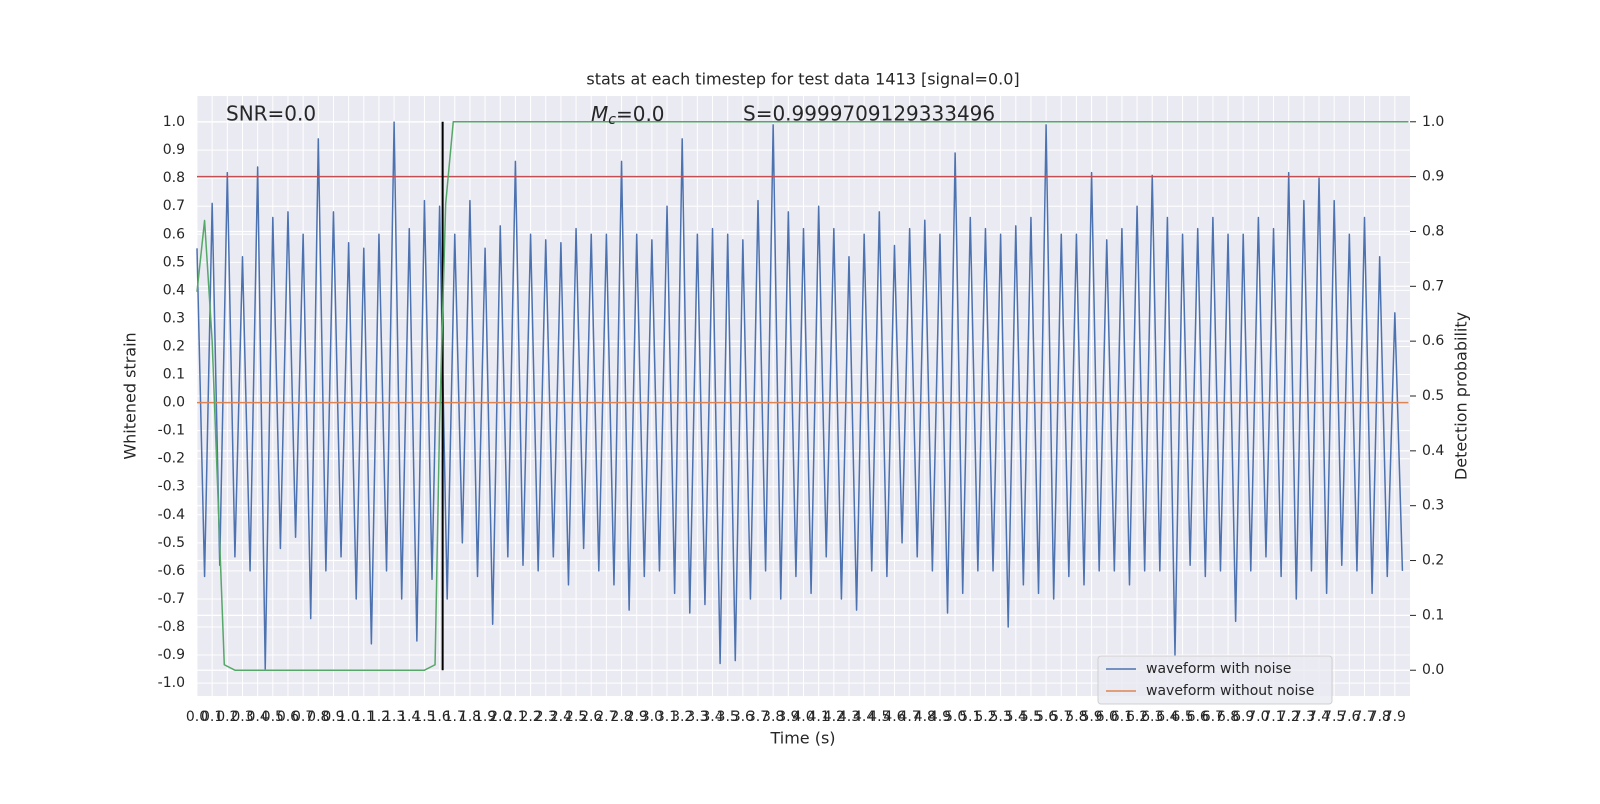 The width and height of the screenshot is (1600, 804). I want to click on y-tick-label: 0.1, so click(174, 375).